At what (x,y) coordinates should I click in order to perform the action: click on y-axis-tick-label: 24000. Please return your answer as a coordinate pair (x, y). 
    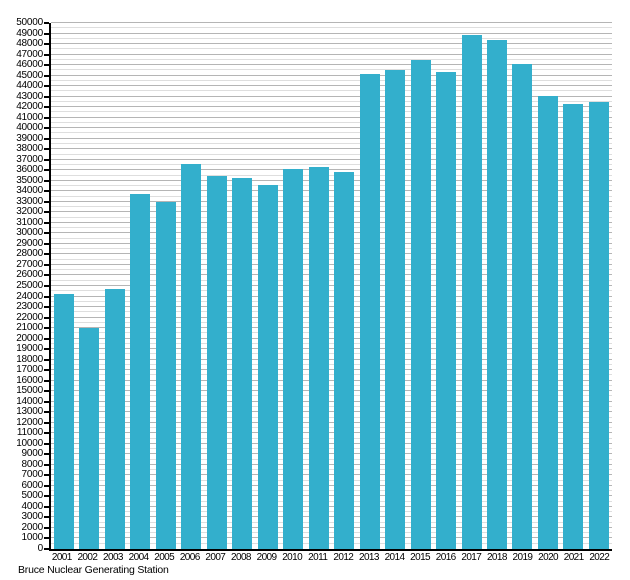
    Looking at the image, I should click on (29, 296).